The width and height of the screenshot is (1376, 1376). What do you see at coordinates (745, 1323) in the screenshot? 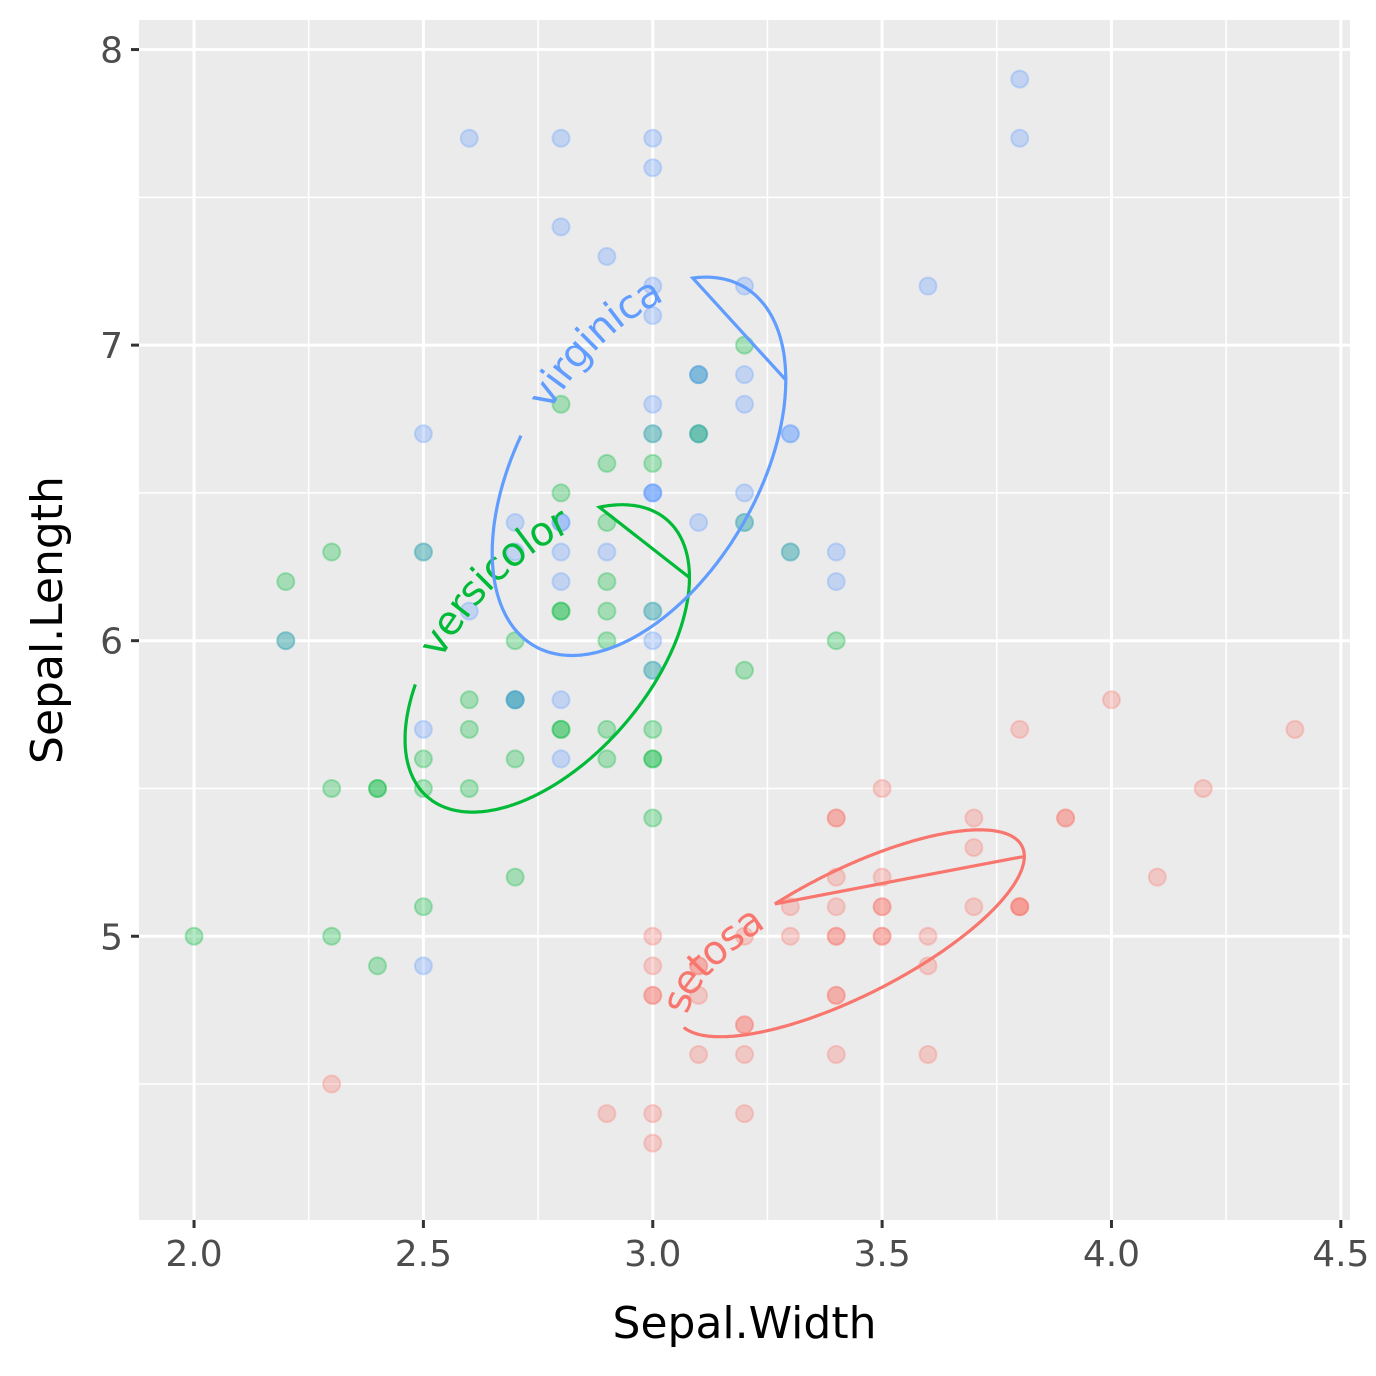
I see `x-axis-title: Sepal.Width` at bounding box center [745, 1323].